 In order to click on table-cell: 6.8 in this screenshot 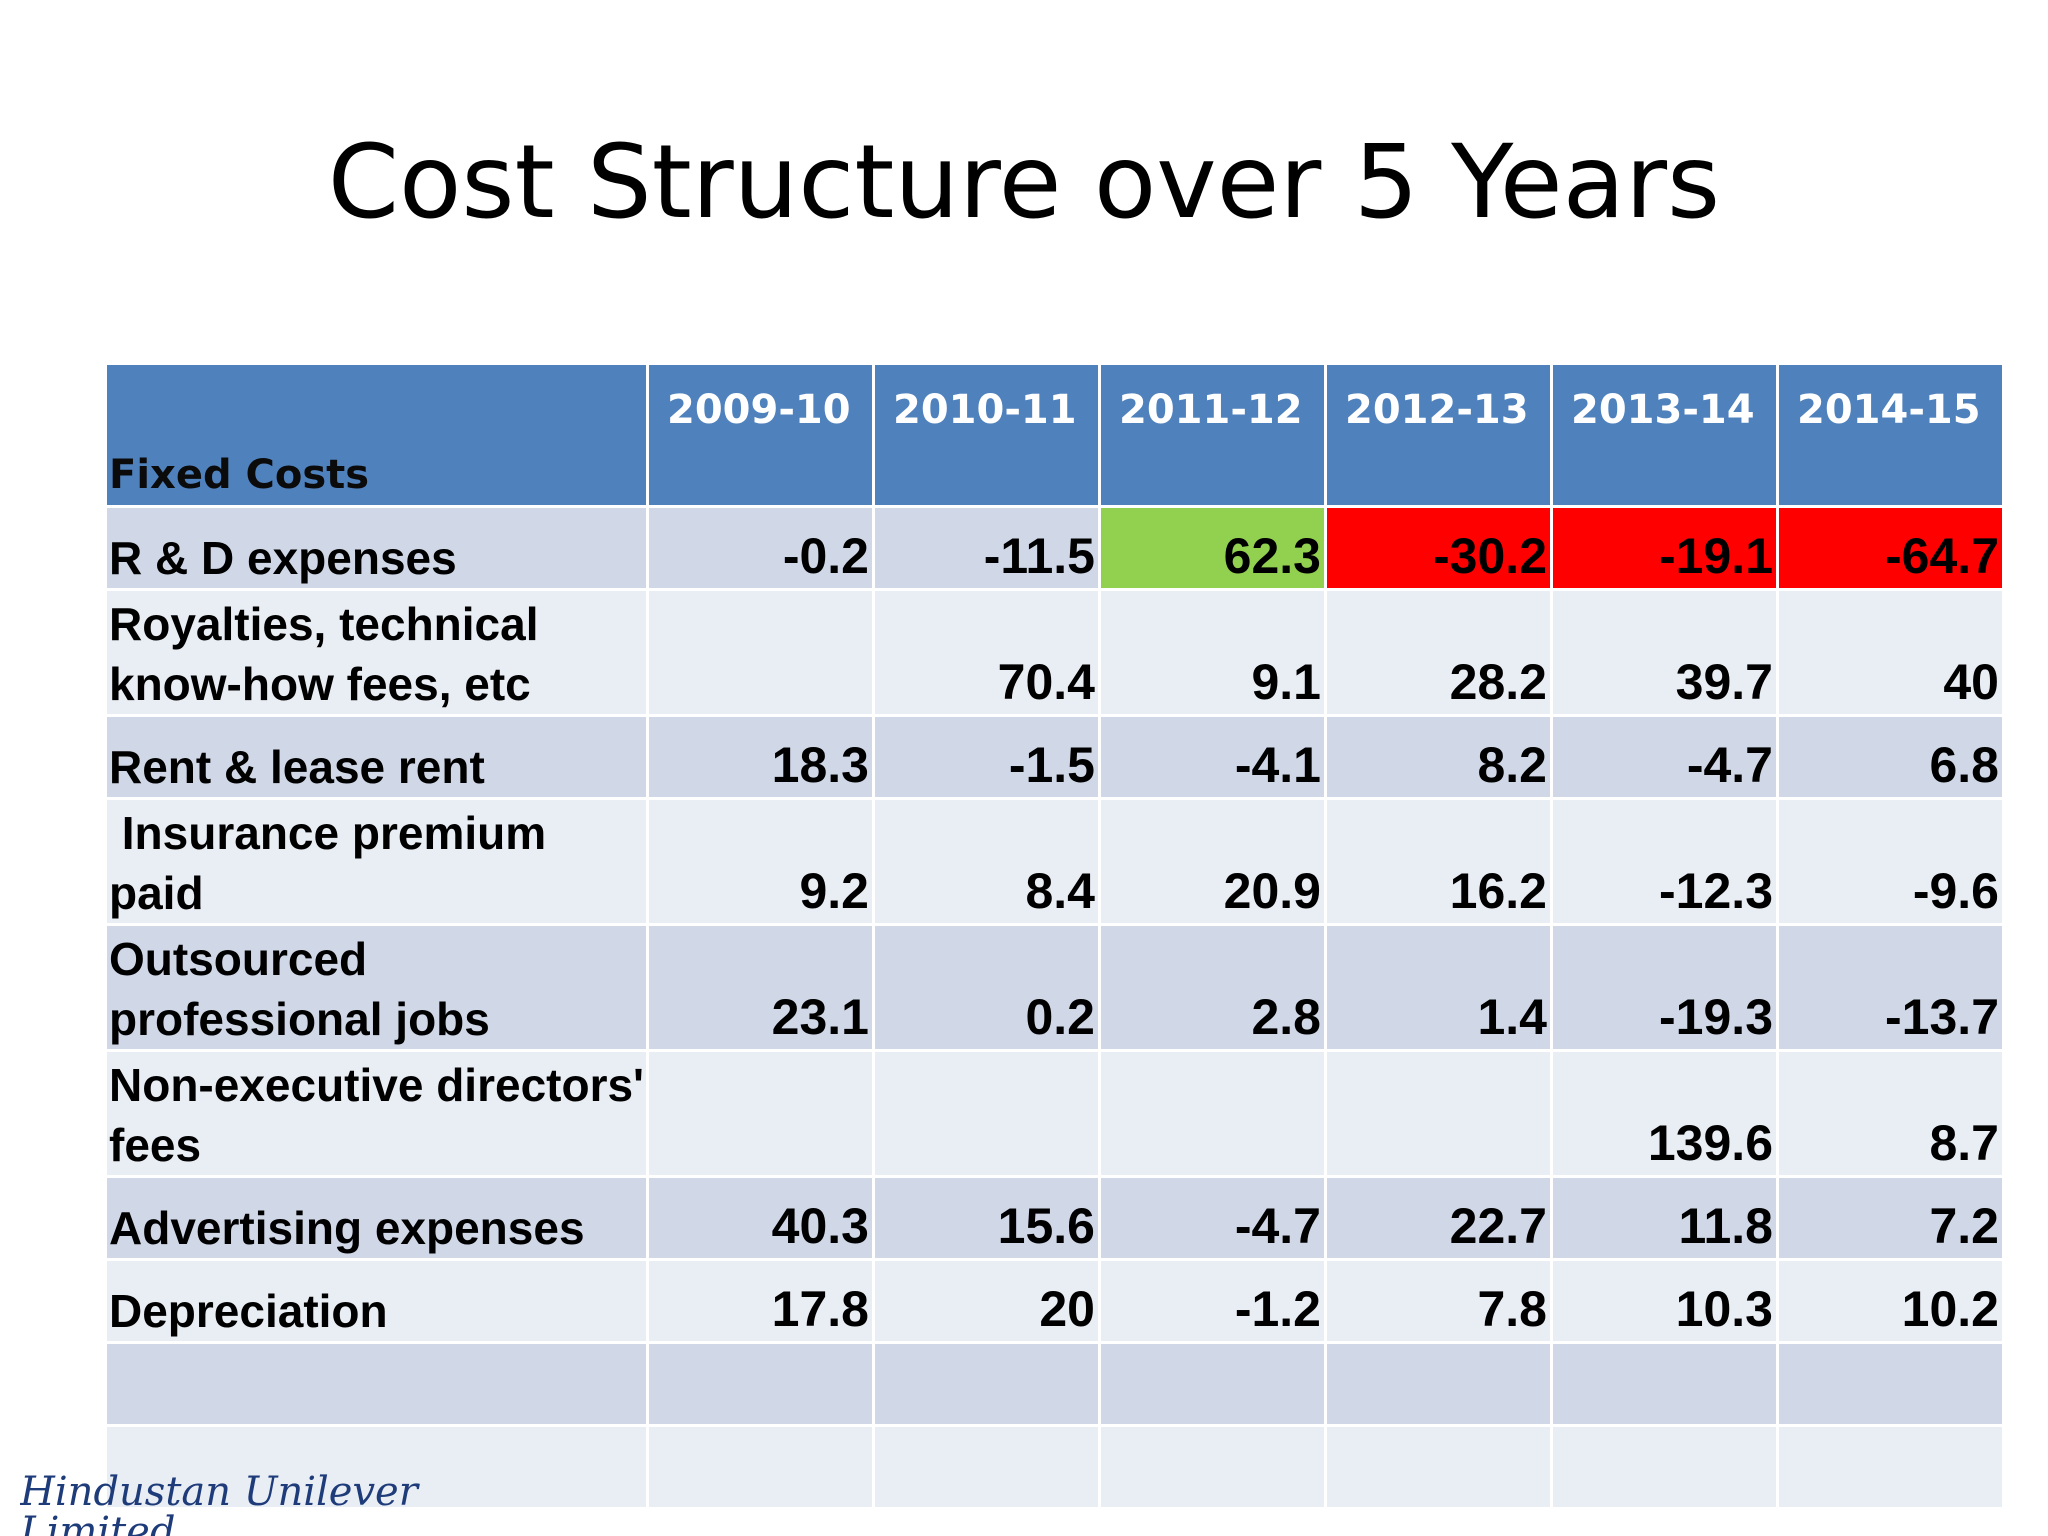, I will do `click(1890, 757)`.